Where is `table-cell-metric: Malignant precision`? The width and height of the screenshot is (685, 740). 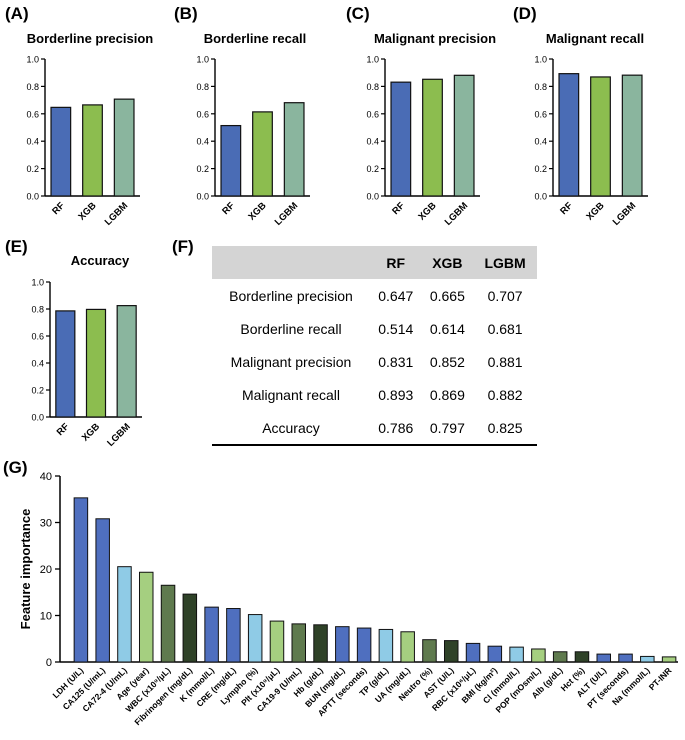 table-cell-metric: Malignant precision is located at coordinates (291, 361).